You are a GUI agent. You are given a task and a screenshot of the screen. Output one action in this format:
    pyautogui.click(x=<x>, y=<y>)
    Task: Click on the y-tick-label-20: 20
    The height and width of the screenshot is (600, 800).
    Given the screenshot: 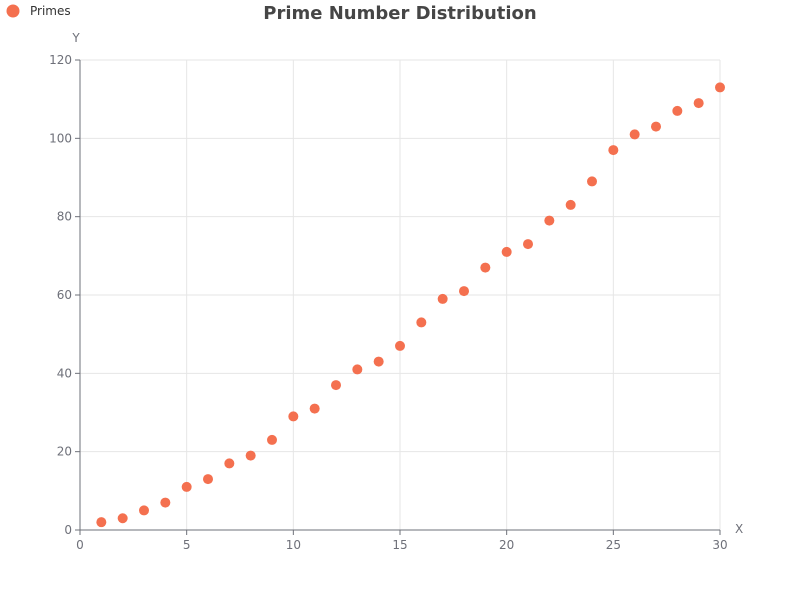 What is the action you would take?
    pyautogui.click(x=64, y=452)
    